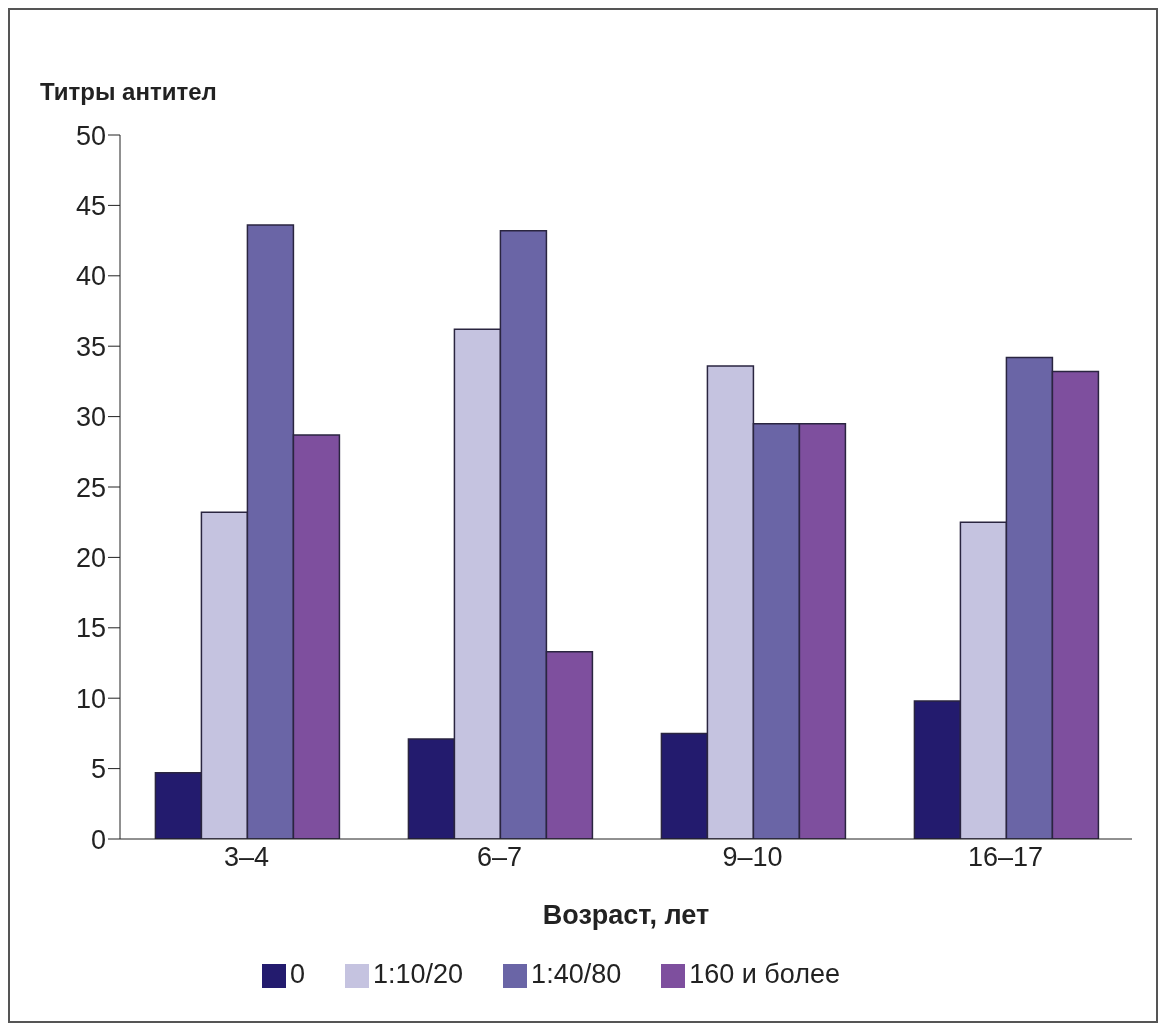 The image size is (1168, 1035). What do you see at coordinates (246, 857) in the screenshot?
I see `x-tick-label: 3–4` at bounding box center [246, 857].